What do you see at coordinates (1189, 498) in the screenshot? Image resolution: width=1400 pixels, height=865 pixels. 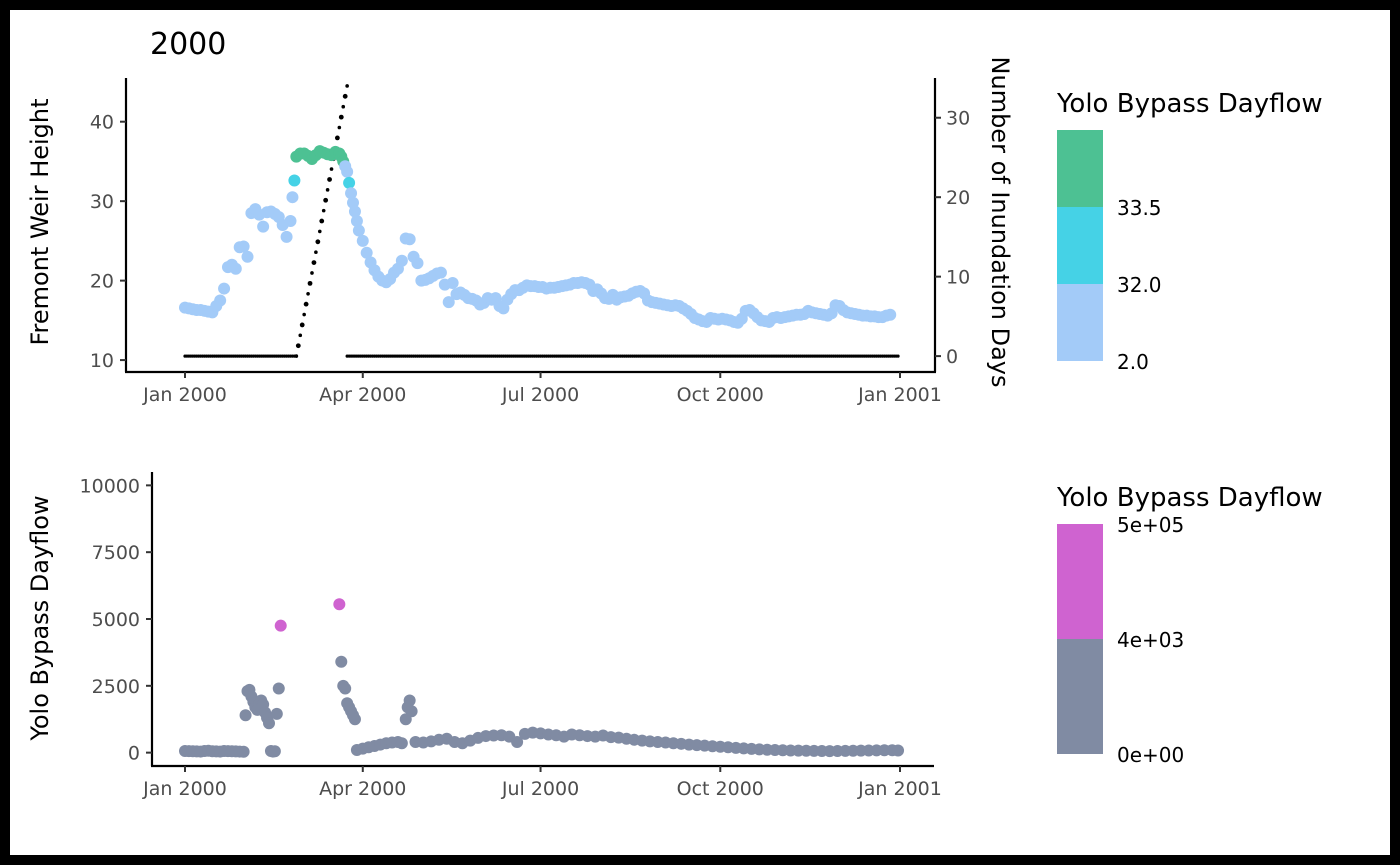 I see `bottom-legend-title: Yolo Bypass Dayflow` at bounding box center [1189, 498].